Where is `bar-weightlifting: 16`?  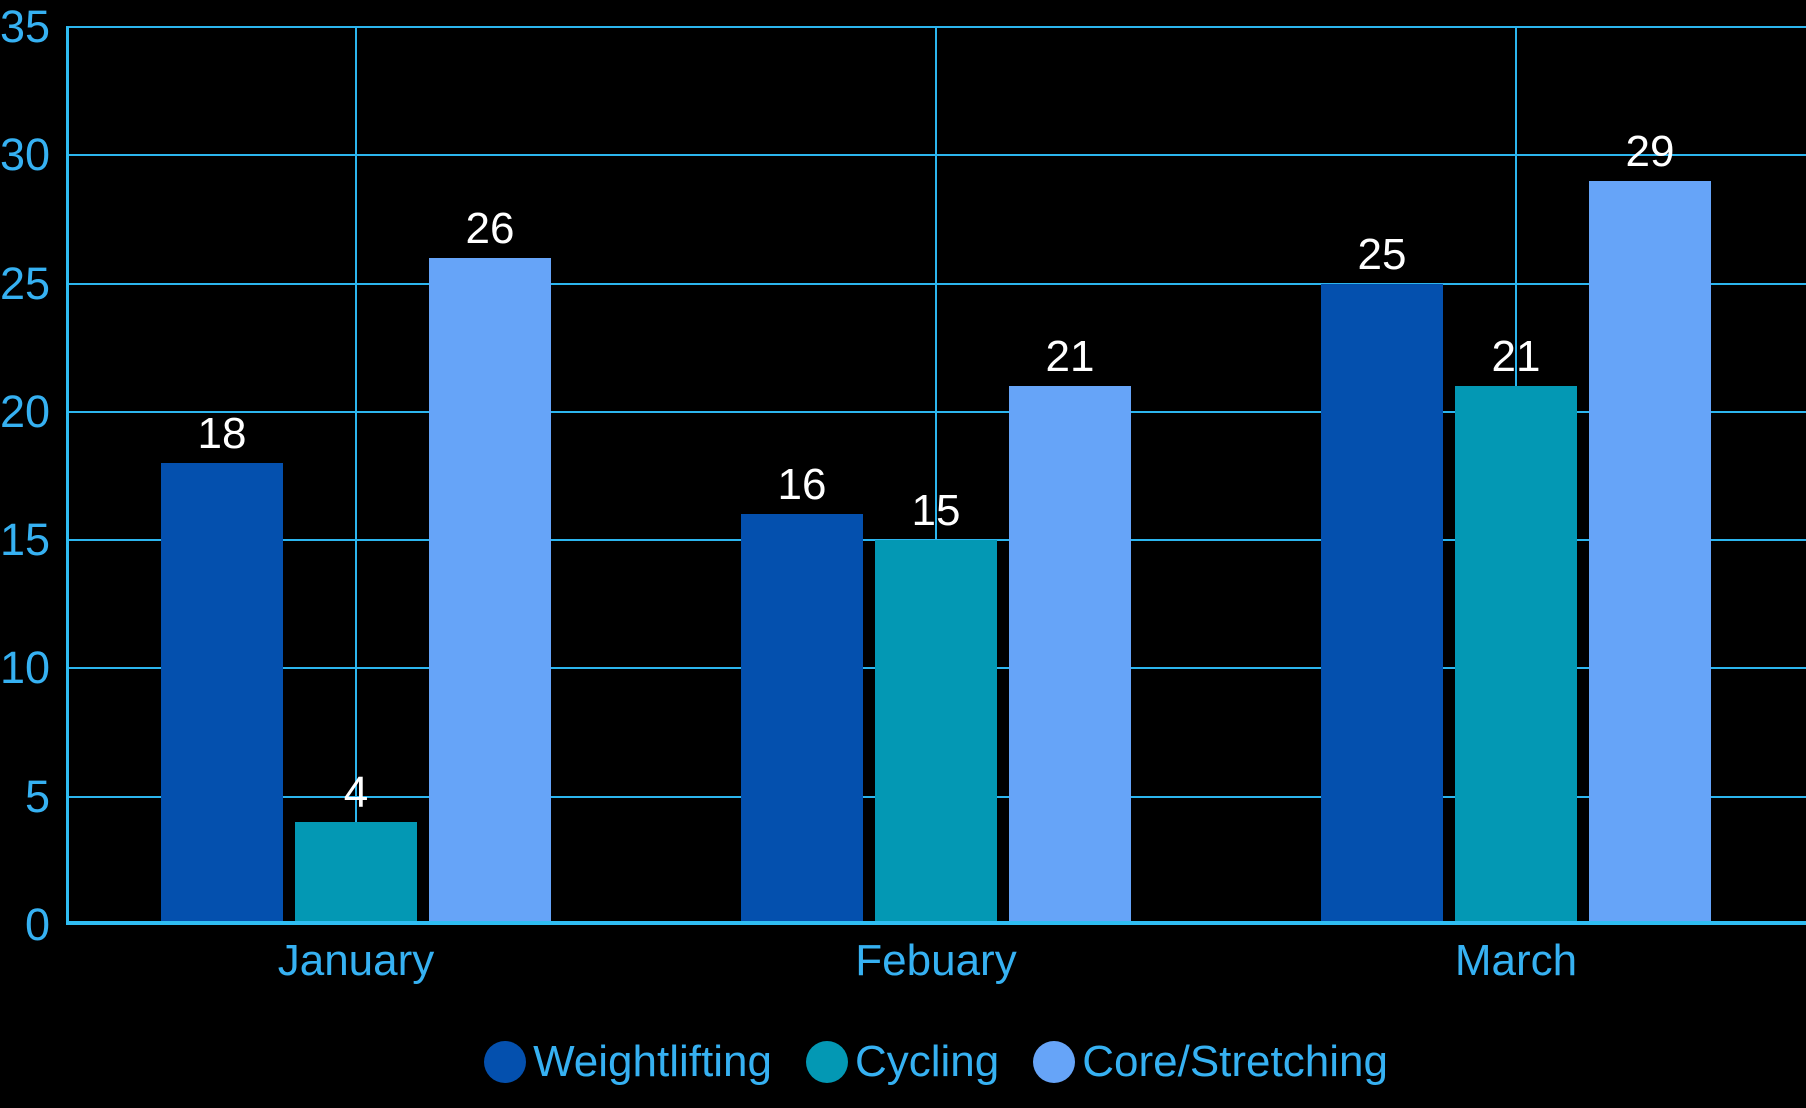 bar-weightlifting: 16 is located at coordinates (802, 692).